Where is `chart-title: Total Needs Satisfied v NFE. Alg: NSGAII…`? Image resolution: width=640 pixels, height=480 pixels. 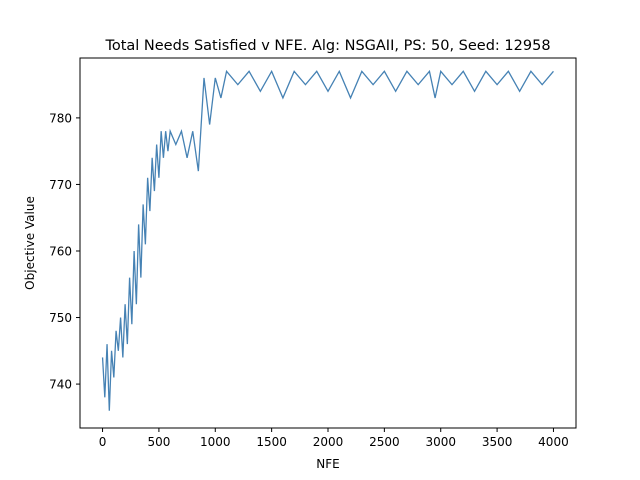 chart-title: Total Needs Satisfied v NFE. Alg: NSGAII… is located at coordinates (327, 46).